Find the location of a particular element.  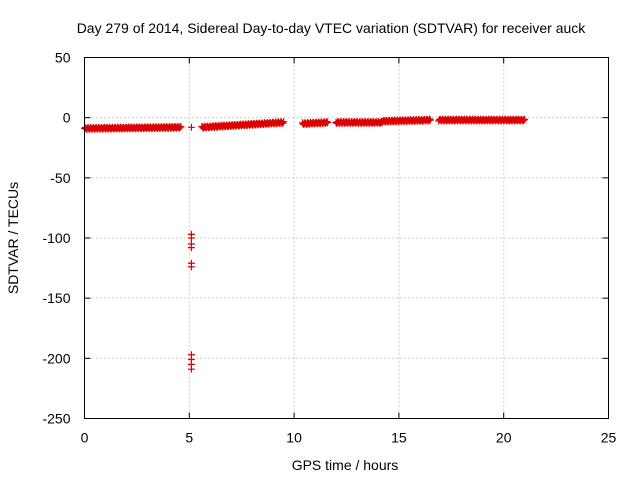

x-axis-label: GPS time / hours is located at coordinates (345, 465).